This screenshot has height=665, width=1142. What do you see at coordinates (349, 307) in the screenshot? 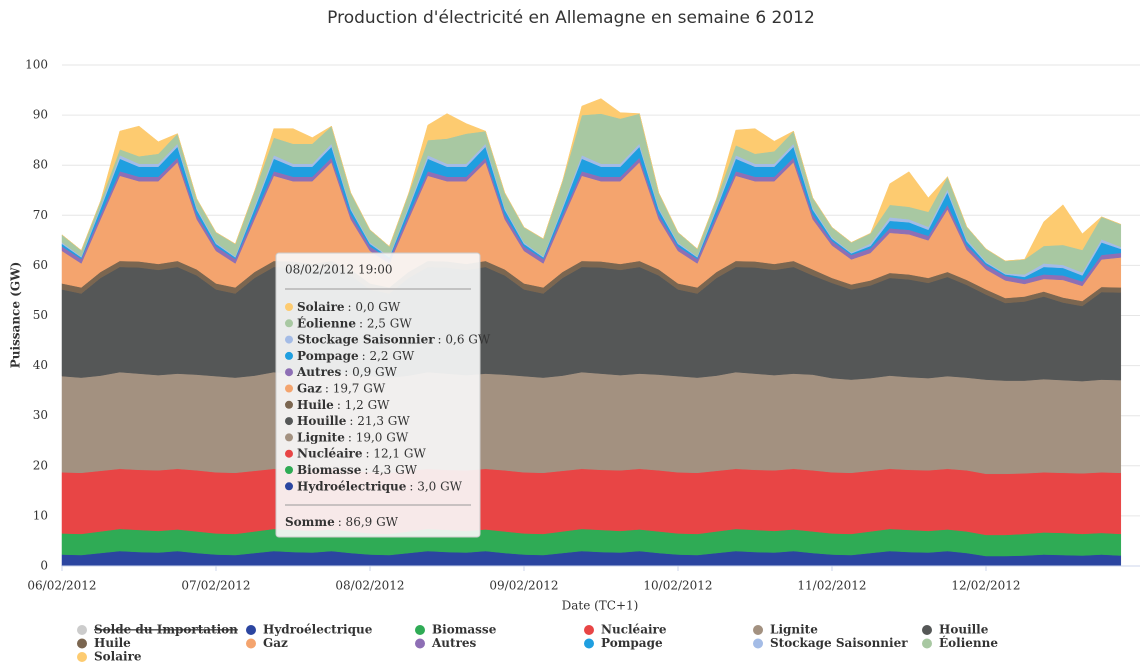
I see `tooltip-row: Solaire: 0,0 GW` at bounding box center [349, 307].